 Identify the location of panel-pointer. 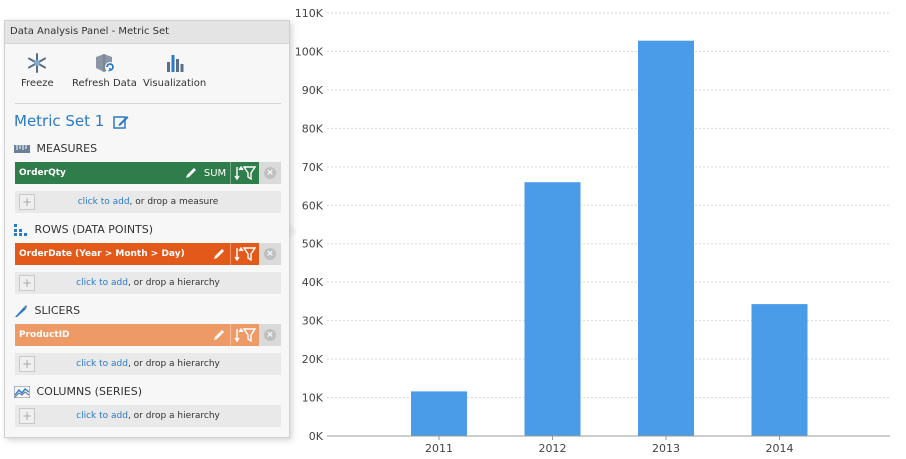
(293, 231).